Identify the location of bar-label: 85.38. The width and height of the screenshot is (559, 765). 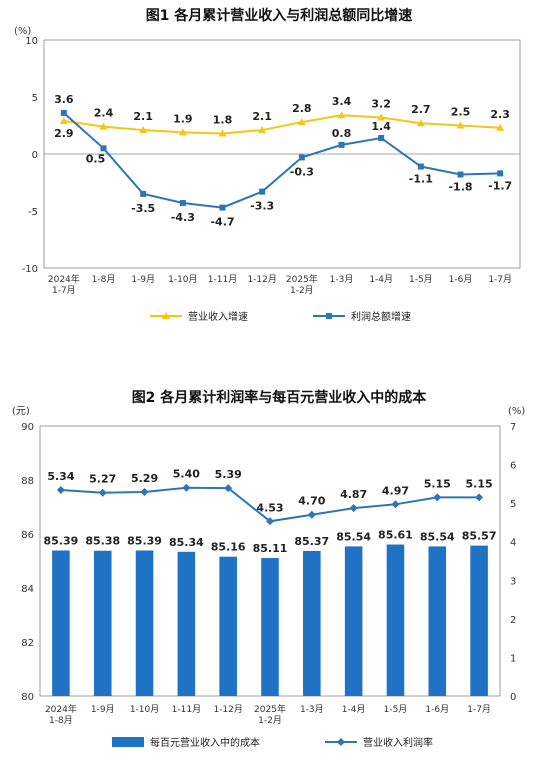
(102, 541).